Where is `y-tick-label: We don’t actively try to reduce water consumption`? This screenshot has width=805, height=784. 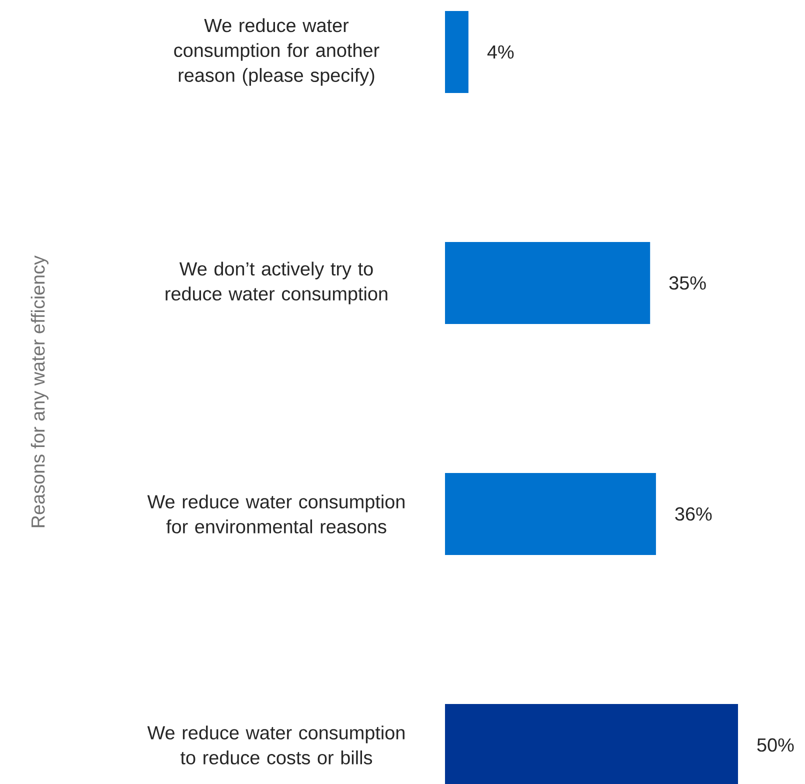 y-tick-label: We don’t actively try to reduce water consumption is located at coordinates (277, 283).